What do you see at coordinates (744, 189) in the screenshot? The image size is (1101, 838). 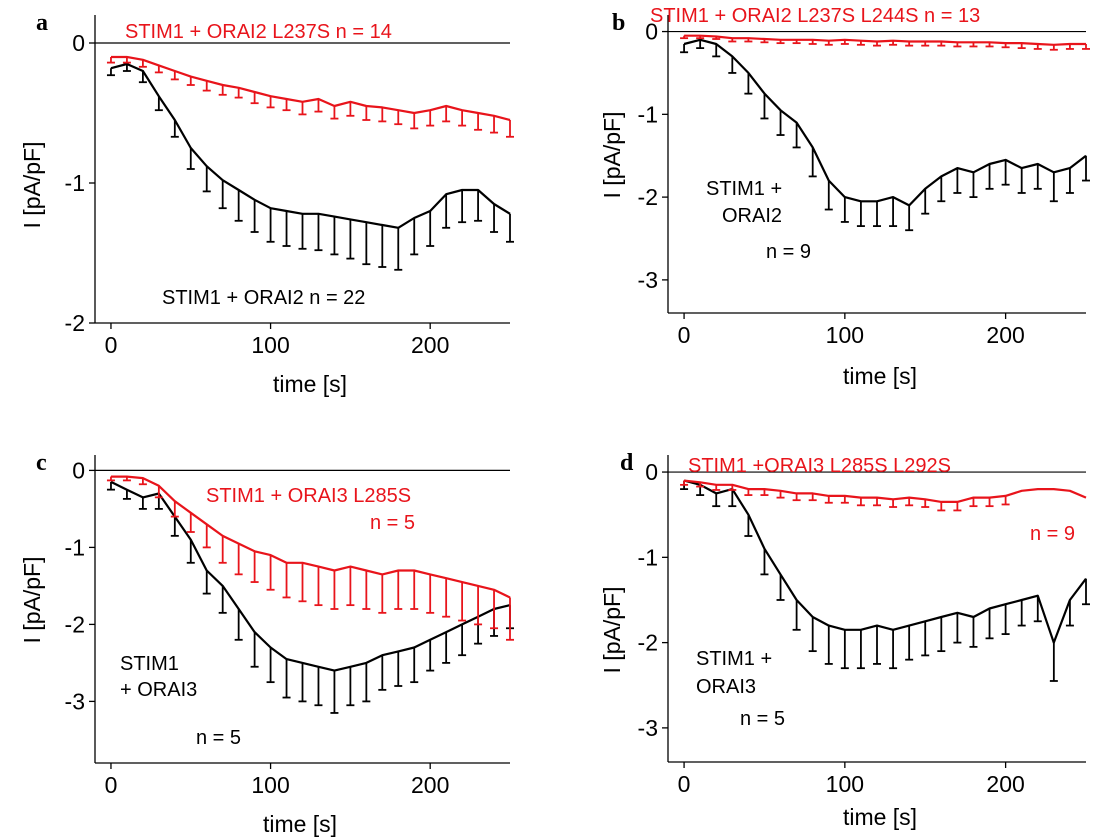 I see `panel-b-label-control-1: STIM1 +` at bounding box center [744, 189].